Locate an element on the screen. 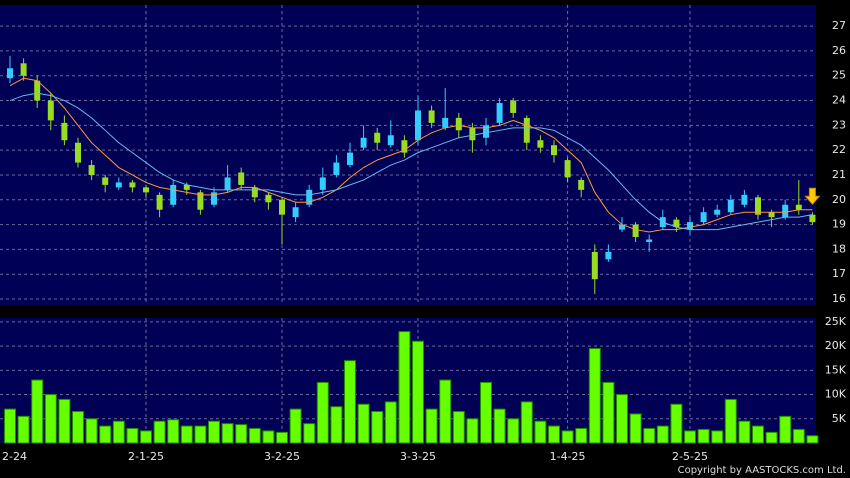  y-tick-label: 5K is located at coordinates (839, 418).